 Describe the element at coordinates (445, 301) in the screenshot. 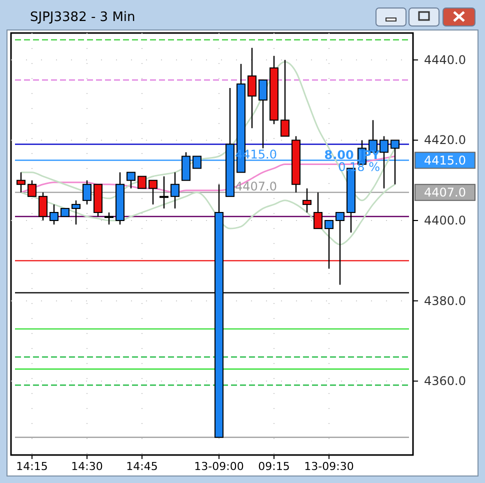

I see `y-tick-label: 4380.0` at that location.